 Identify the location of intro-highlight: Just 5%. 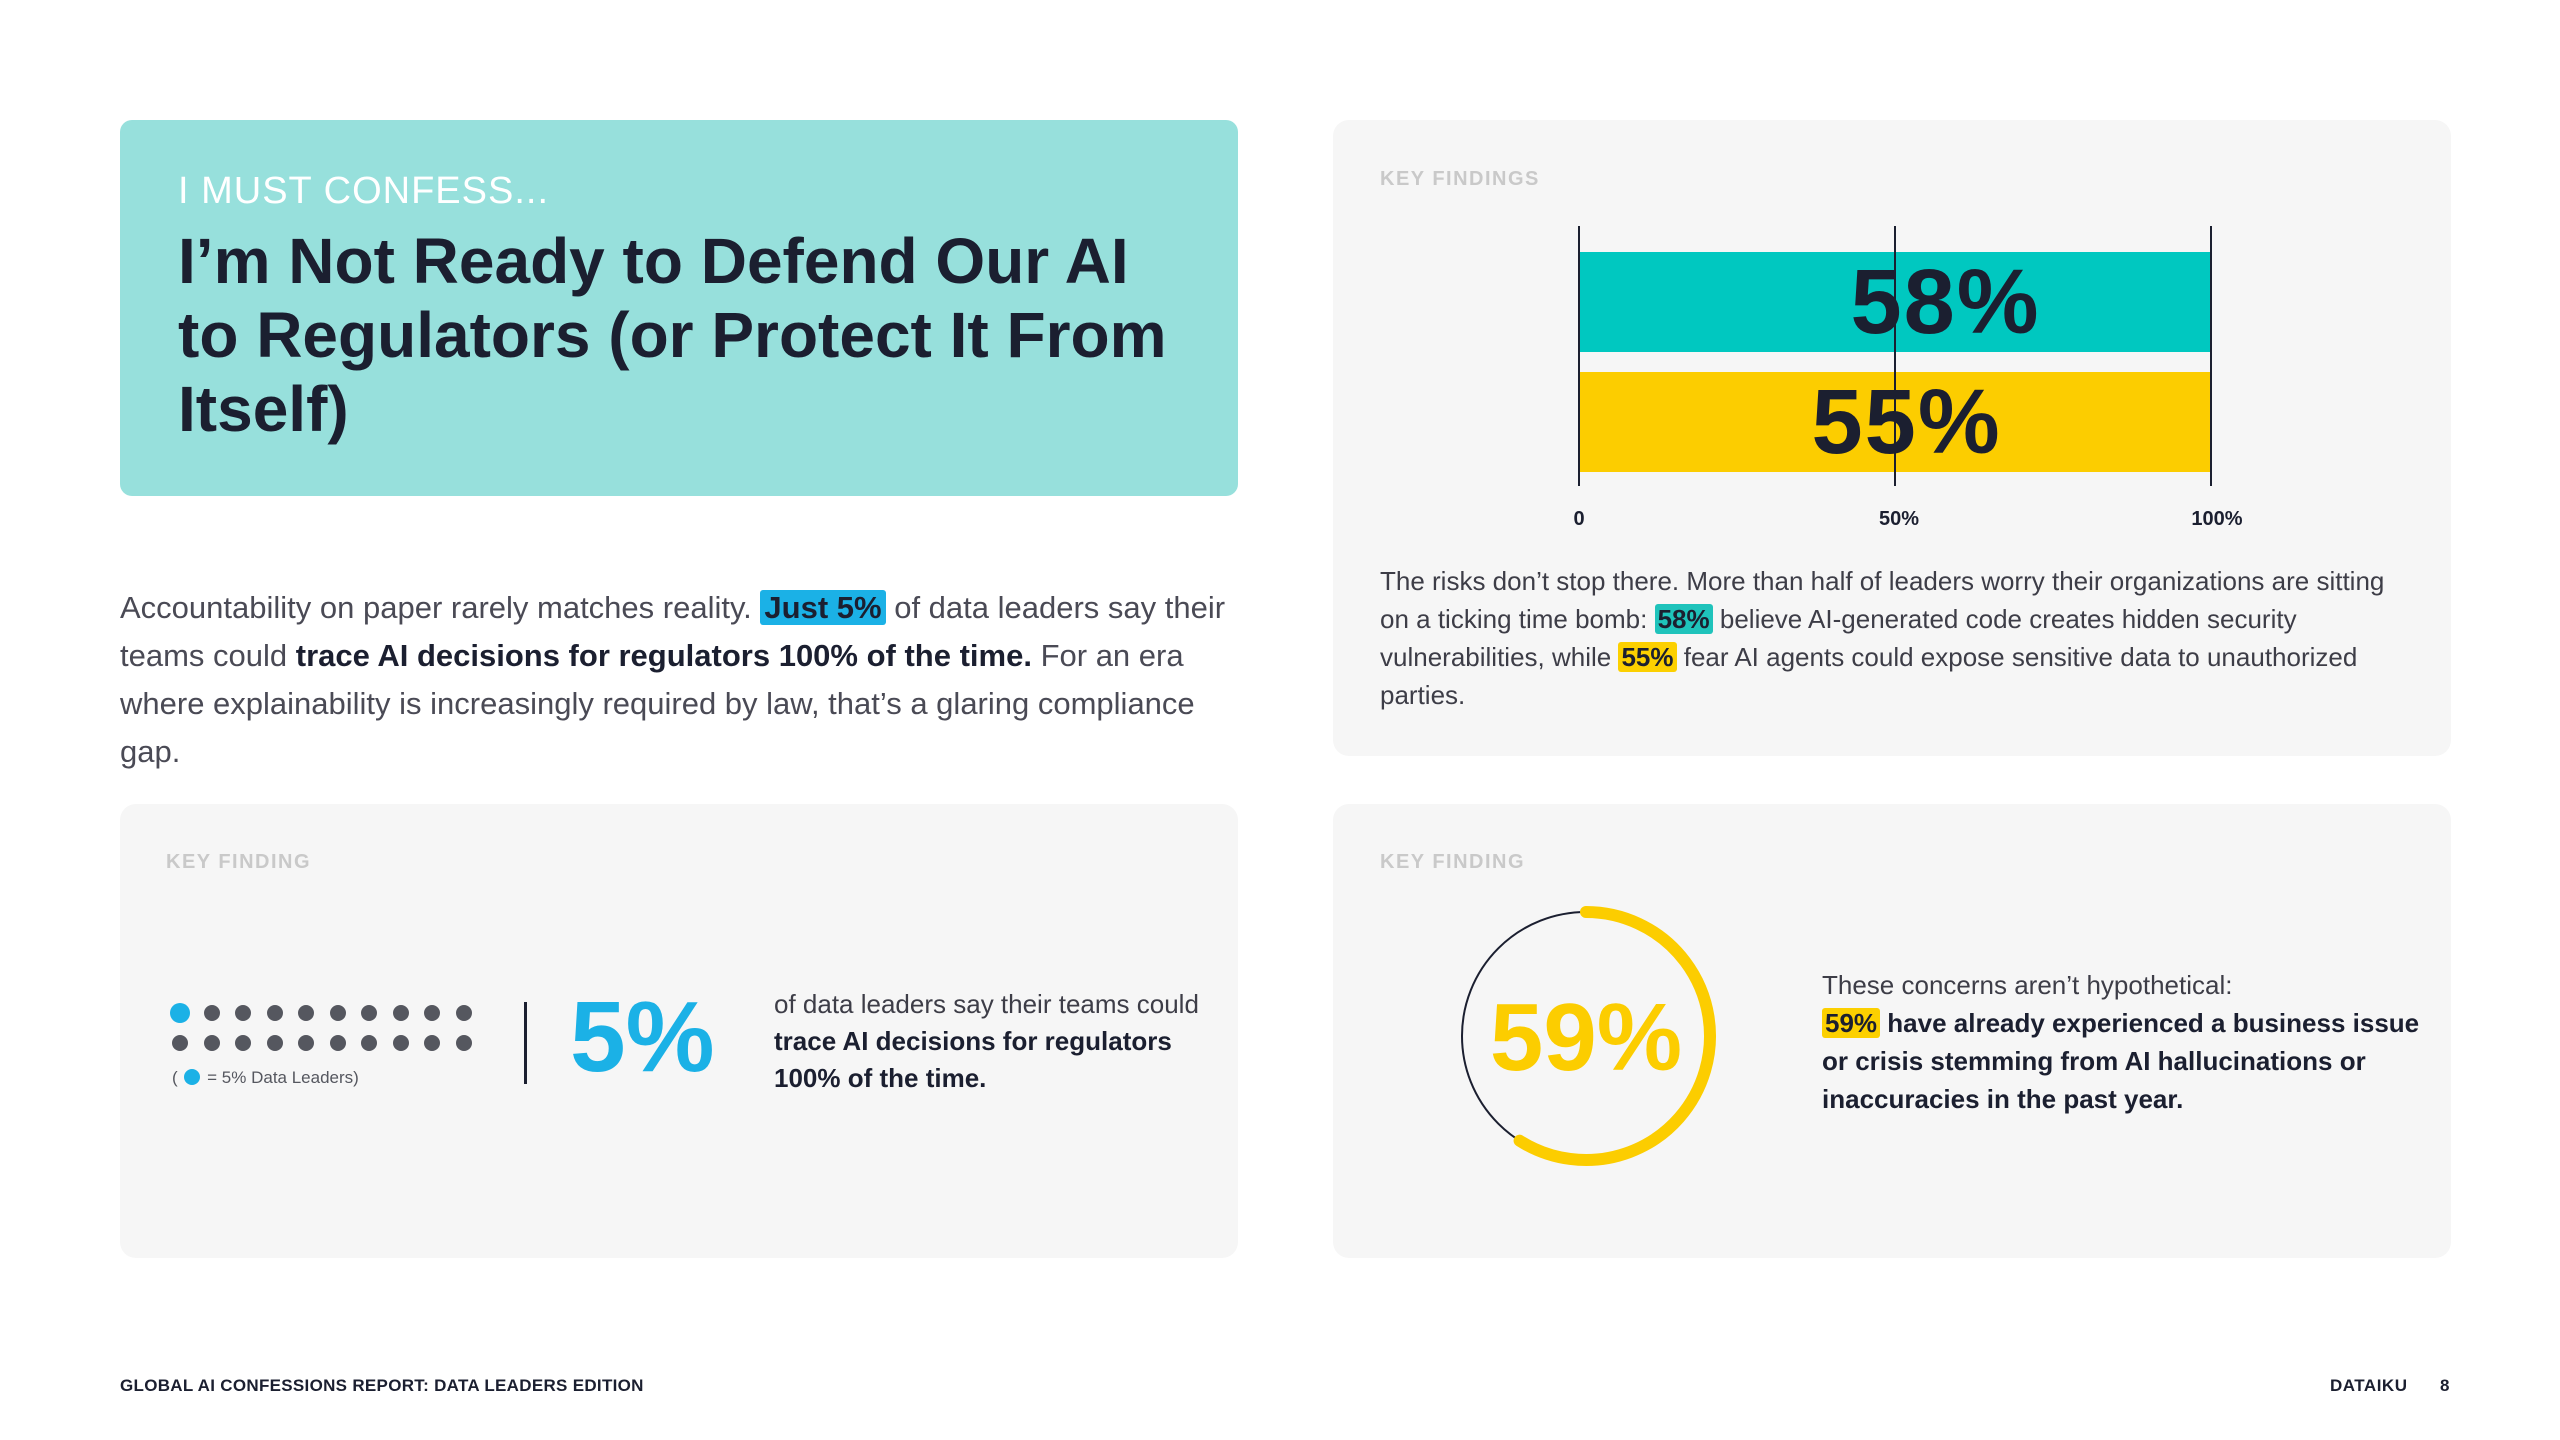
(823, 607).